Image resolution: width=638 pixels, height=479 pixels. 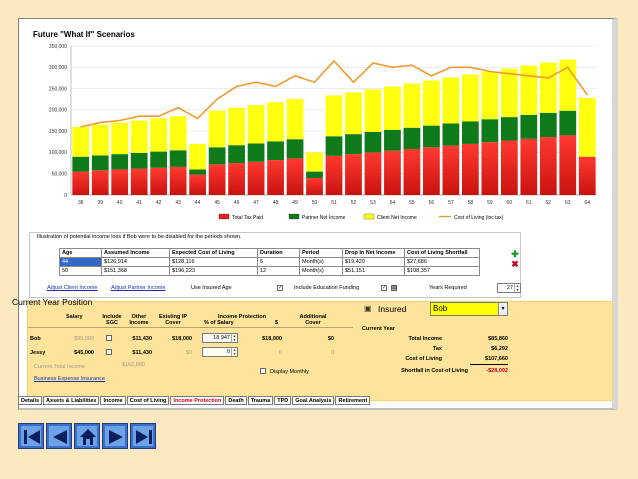 I want to click on use-insured-age-checkbox: ✓, so click(x=280, y=288).